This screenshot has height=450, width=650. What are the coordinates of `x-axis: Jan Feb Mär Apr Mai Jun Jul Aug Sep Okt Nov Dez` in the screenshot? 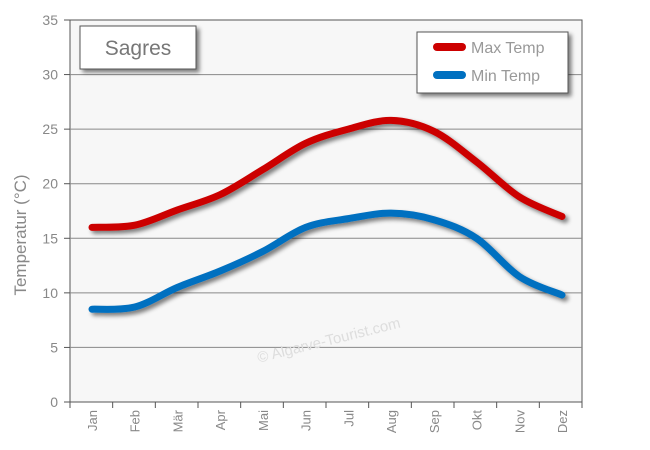 It's located at (326, 418).